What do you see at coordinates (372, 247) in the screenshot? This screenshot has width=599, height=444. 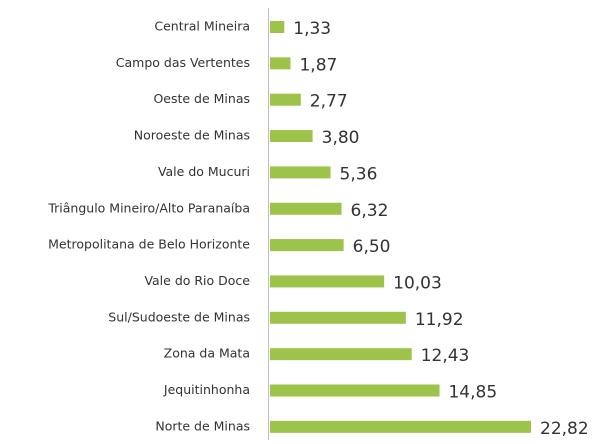 I see `value-label: 6,50` at bounding box center [372, 247].